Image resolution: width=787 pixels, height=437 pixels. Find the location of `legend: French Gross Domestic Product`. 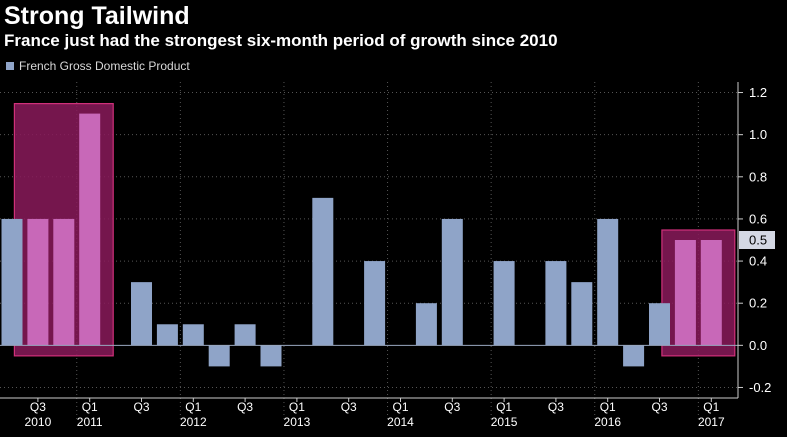

legend: French Gross Domestic Product is located at coordinates (98, 66).